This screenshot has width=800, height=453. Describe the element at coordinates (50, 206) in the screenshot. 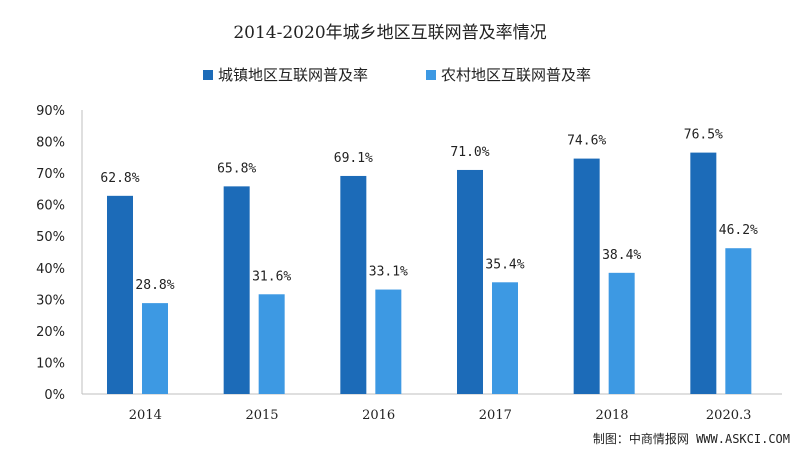

I see `y-tick-label: 60%` at that location.